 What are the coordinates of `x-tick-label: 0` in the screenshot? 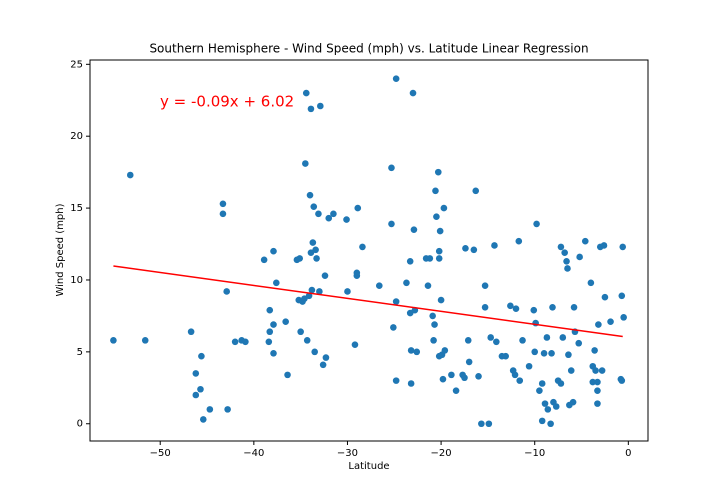 It's located at (628, 453).